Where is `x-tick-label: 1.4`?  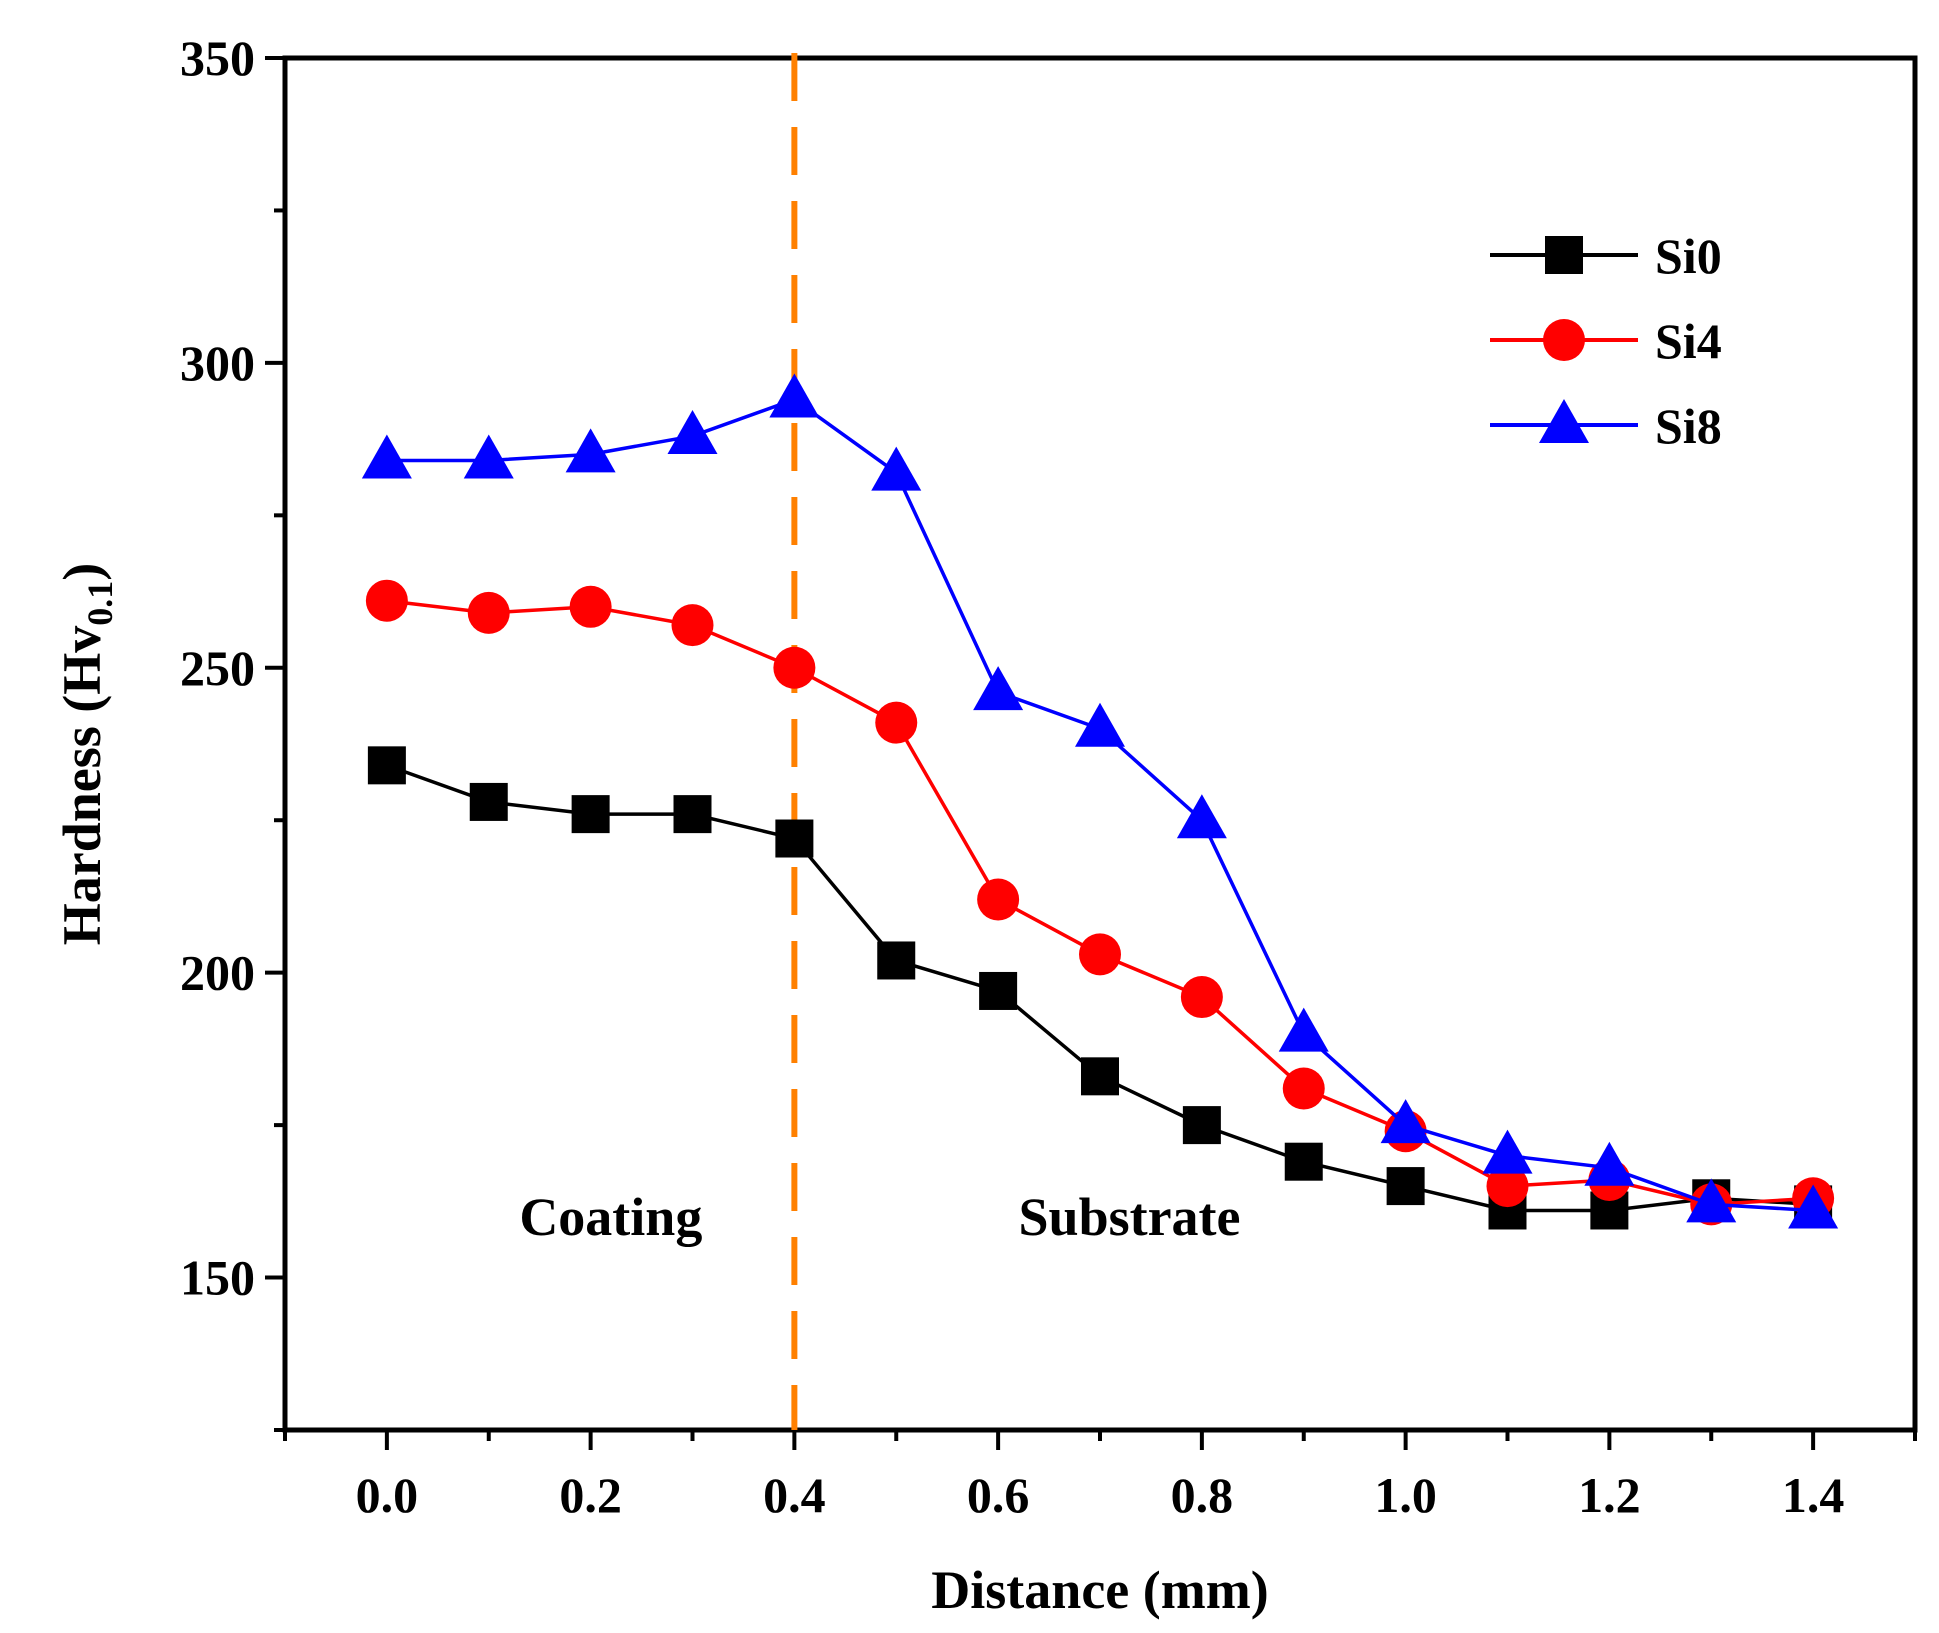
x-tick-label: 1.4 is located at coordinates (1813, 1495).